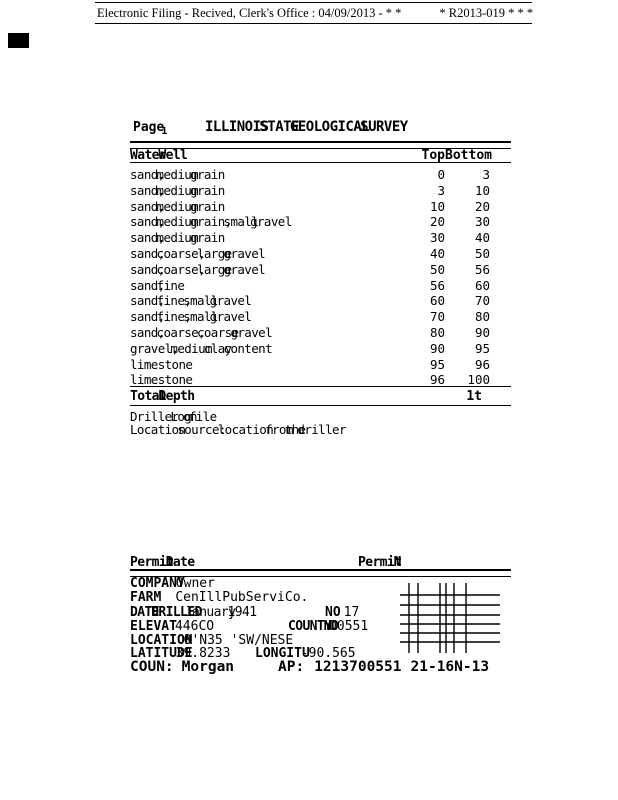 The width and height of the screenshot is (618, 800). Describe the element at coordinates (349, 626) in the screenshot. I see `county-no-value: 00551` at that location.